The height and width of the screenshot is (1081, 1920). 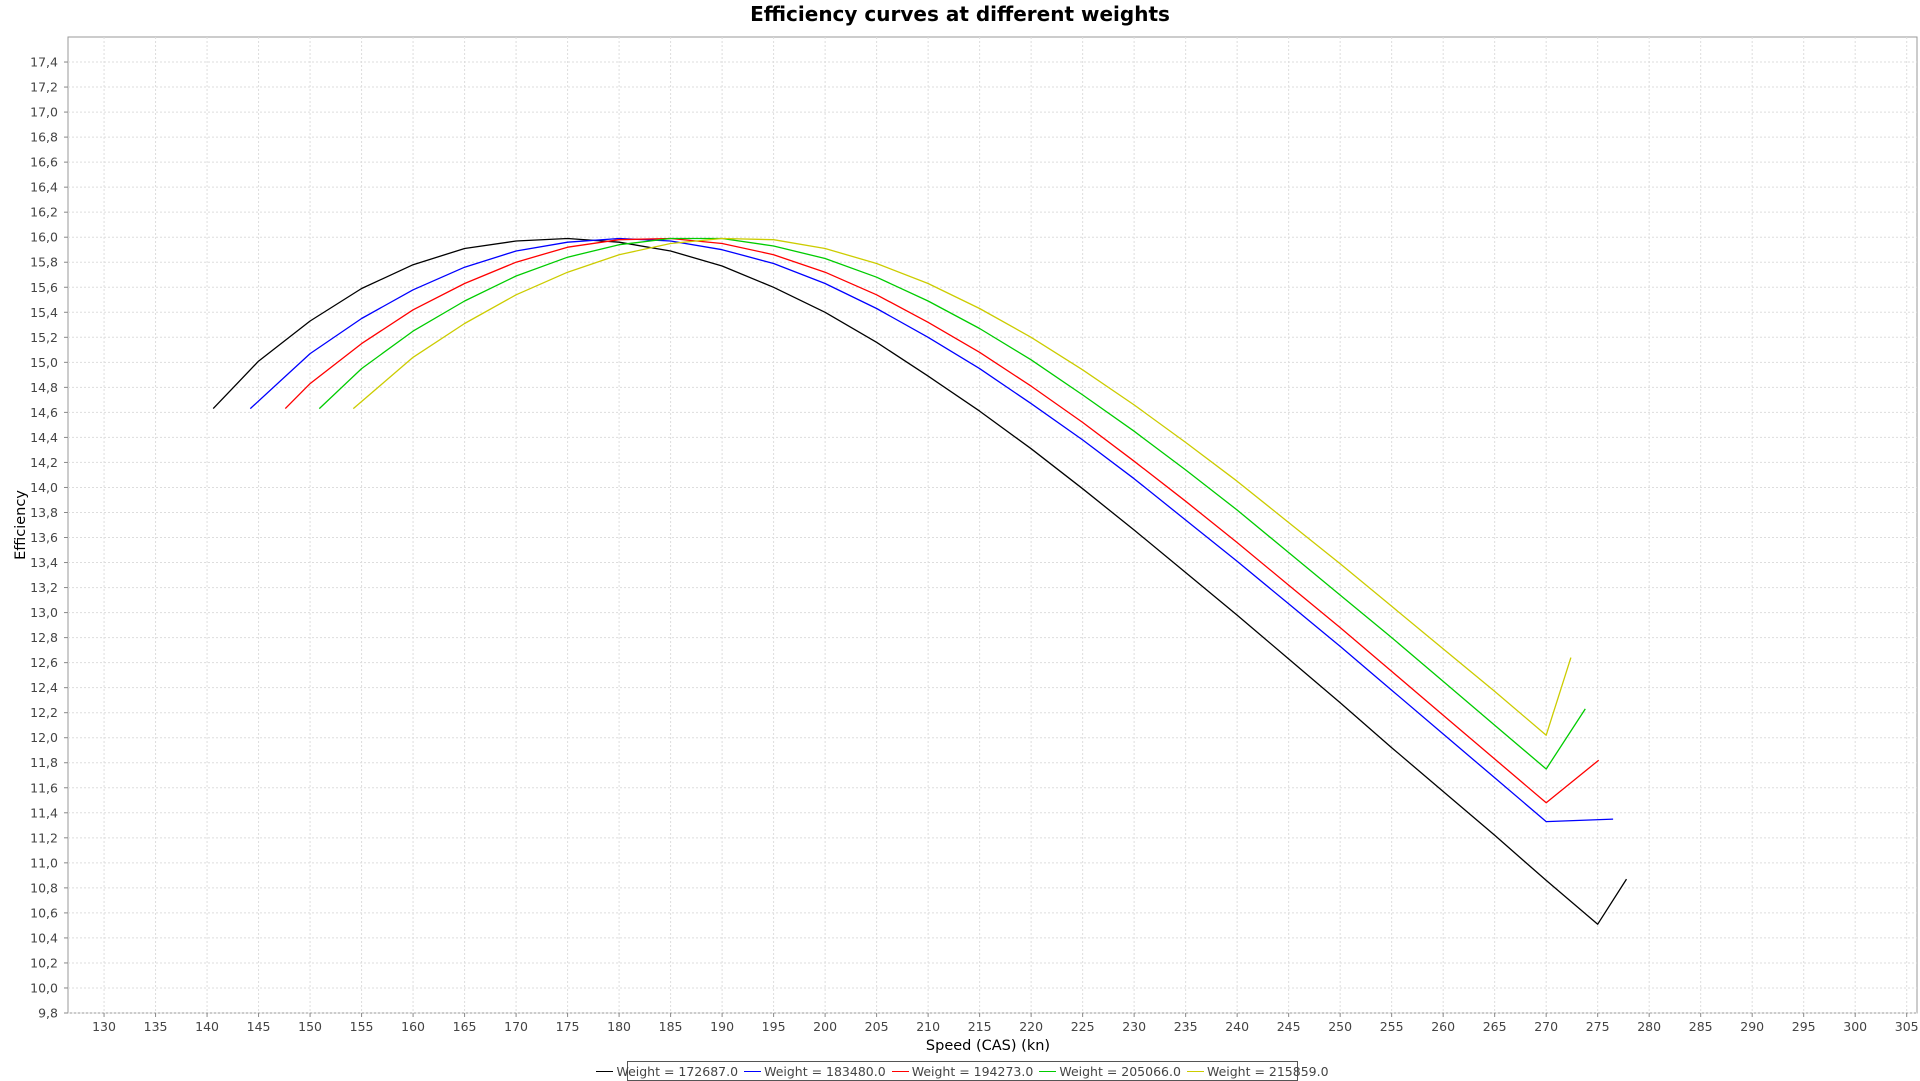 What do you see at coordinates (1855, 1026) in the screenshot?
I see `x-tick-label: 300` at bounding box center [1855, 1026].